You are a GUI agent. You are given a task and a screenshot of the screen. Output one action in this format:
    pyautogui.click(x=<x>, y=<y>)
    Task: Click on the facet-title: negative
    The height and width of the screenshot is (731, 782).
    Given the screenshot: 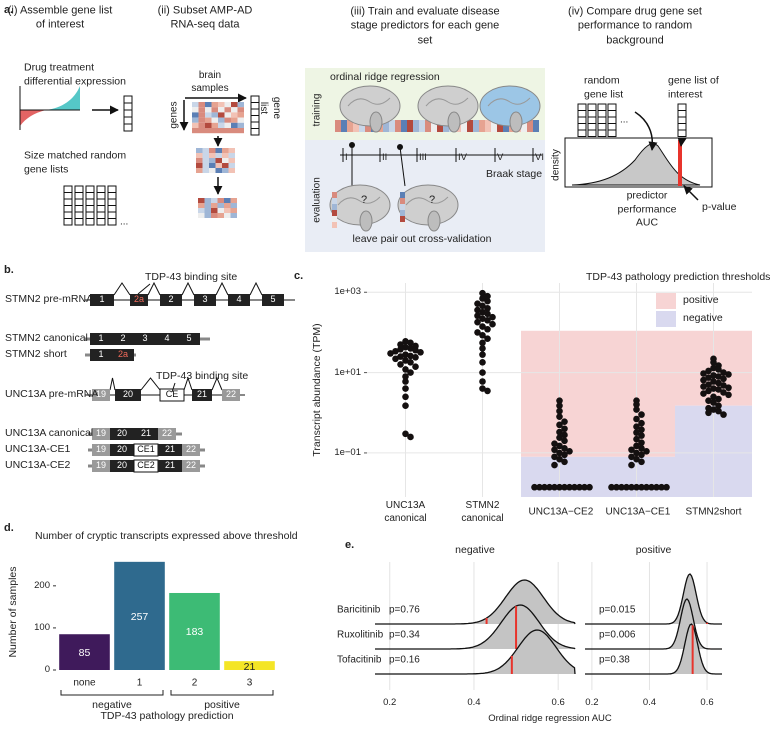 What is the action you would take?
    pyautogui.click(x=475, y=550)
    